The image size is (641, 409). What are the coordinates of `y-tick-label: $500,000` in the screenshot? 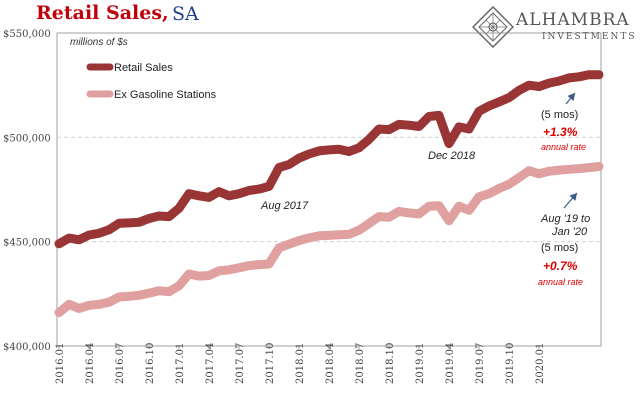 It's located at (27, 138).